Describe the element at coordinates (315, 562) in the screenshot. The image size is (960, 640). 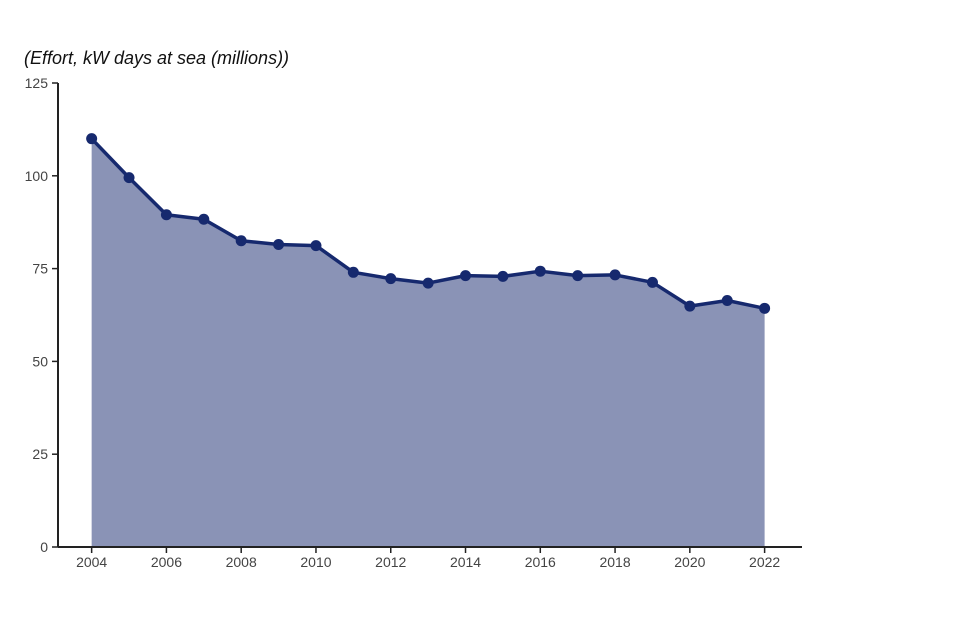
I see `x-tick-label: 2010` at that location.